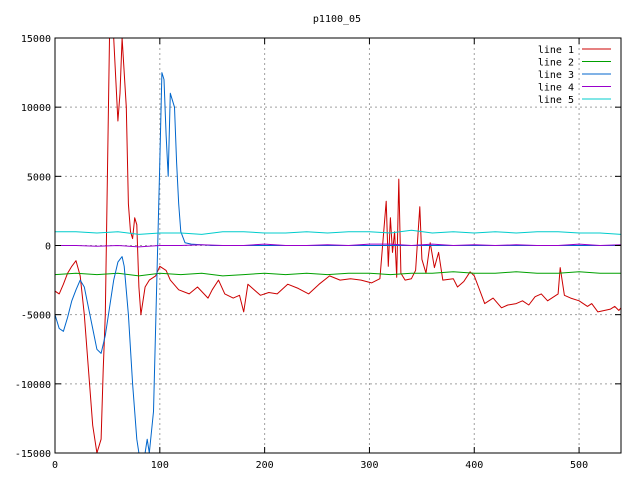 This screenshot has width=640, height=480. Describe the element at coordinates (556, 88) in the screenshot. I see `legend-label-4: line 4` at that location.